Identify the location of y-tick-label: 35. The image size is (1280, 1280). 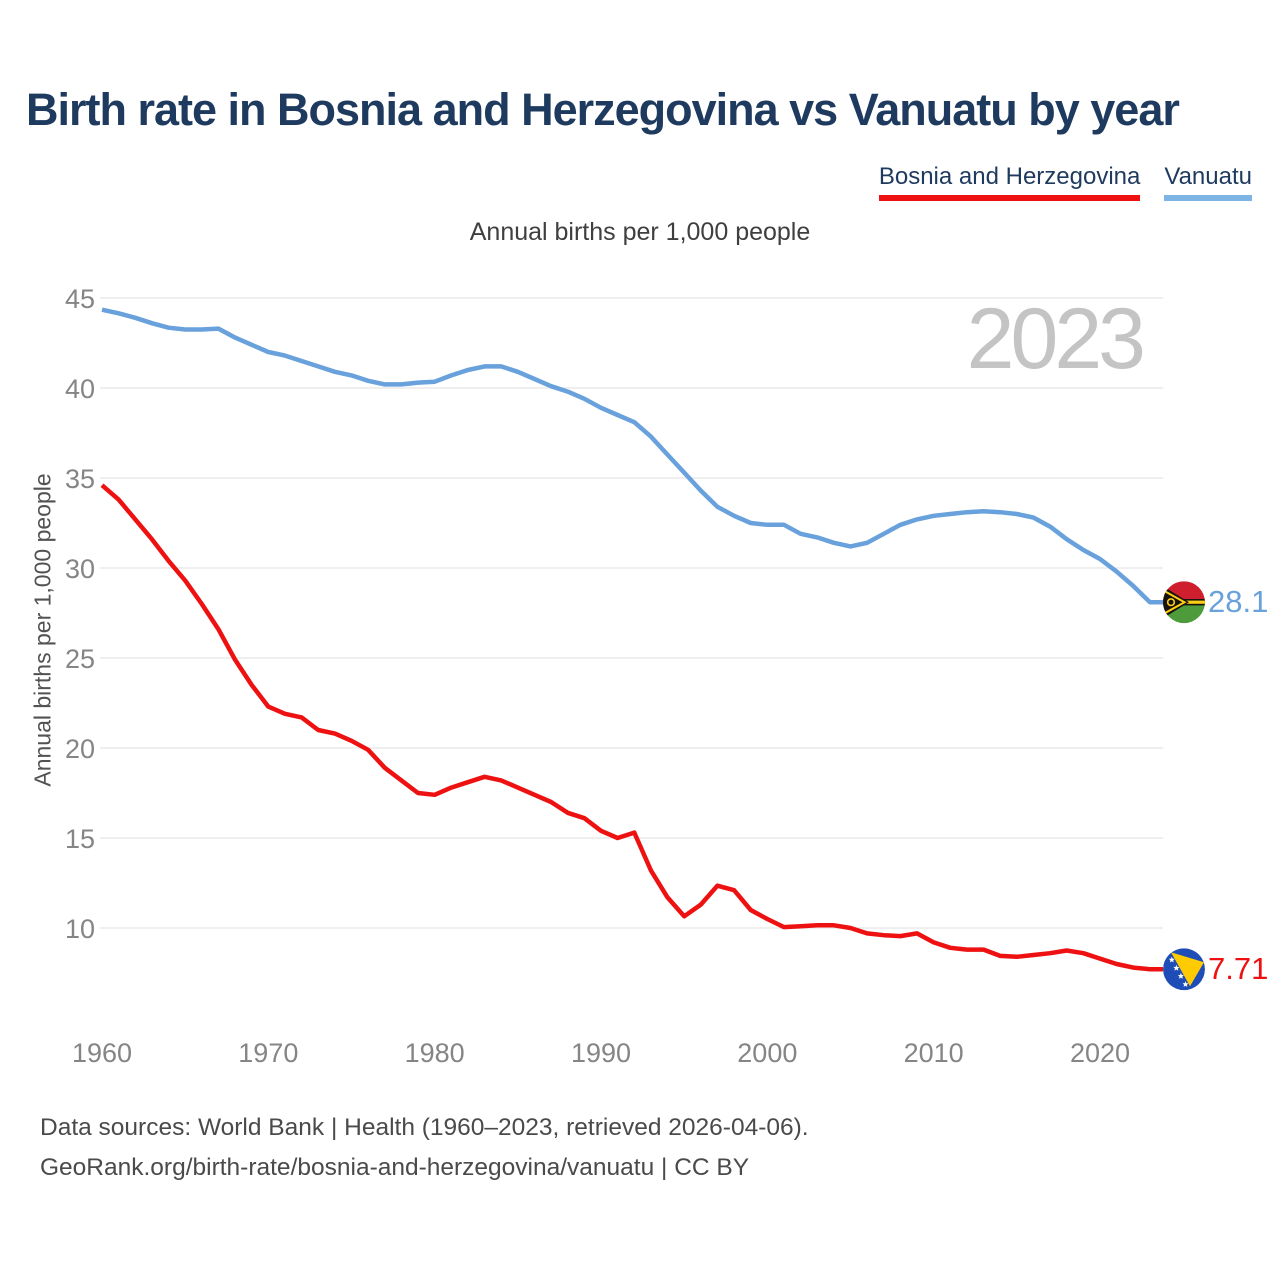
(80, 479).